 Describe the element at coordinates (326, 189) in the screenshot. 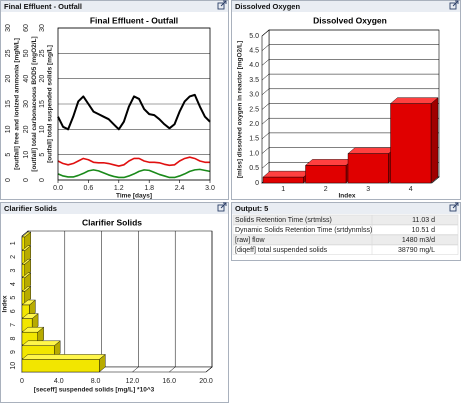

I see `x-tick-label: 2` at that location.